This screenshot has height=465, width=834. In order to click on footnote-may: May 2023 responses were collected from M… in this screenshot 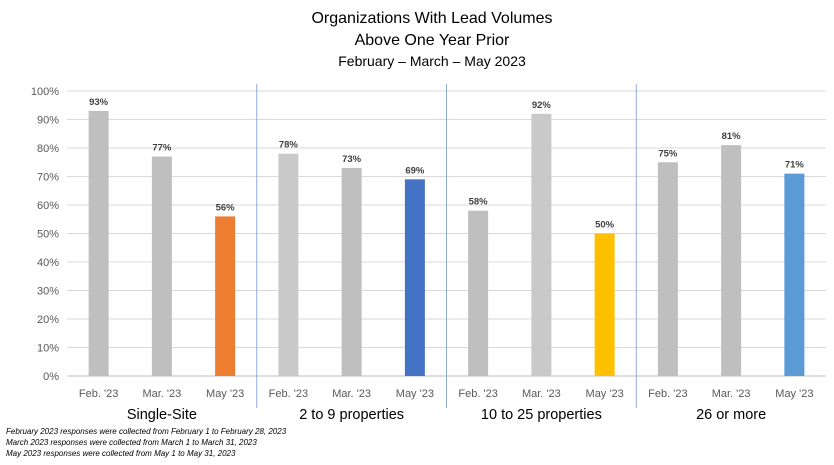, I will do `click(121, 453)`.